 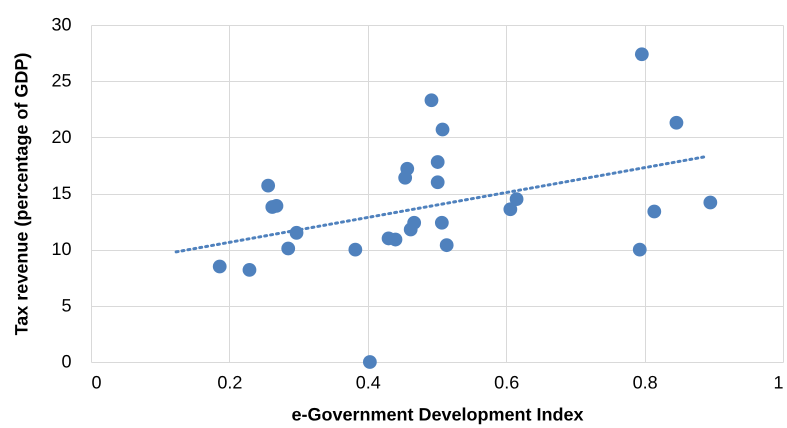 I want to click on y-tick-label: 20, so click(x=61, y=136).